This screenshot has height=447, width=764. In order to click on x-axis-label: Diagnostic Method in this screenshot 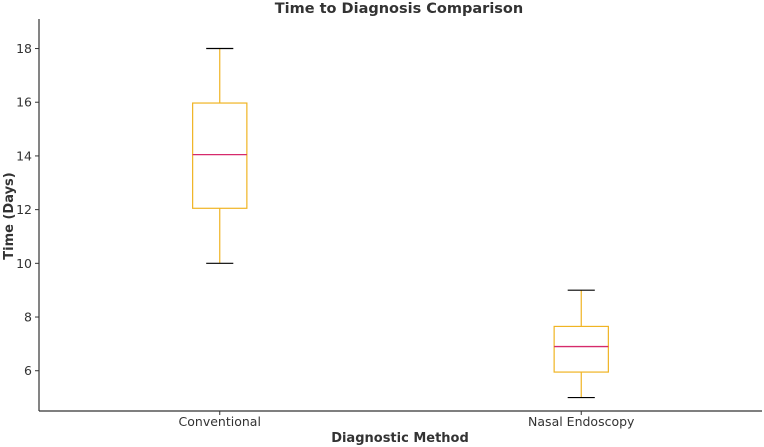, I will do `click(400, 438)`.